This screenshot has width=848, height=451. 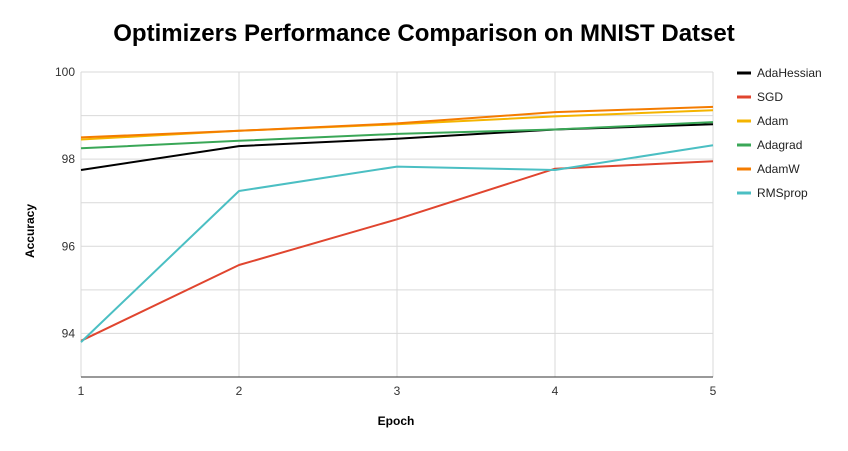 I want to click on y-tick-label: 100, so click(x=65, y=72).